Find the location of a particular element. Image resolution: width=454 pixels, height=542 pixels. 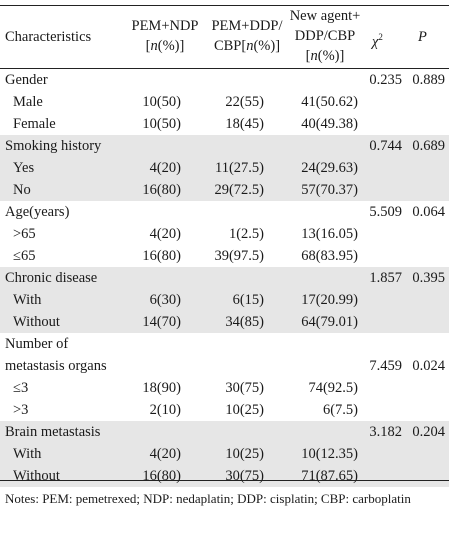

cell-new-agent: 24(29.63) is located at coordinates (329, 168).